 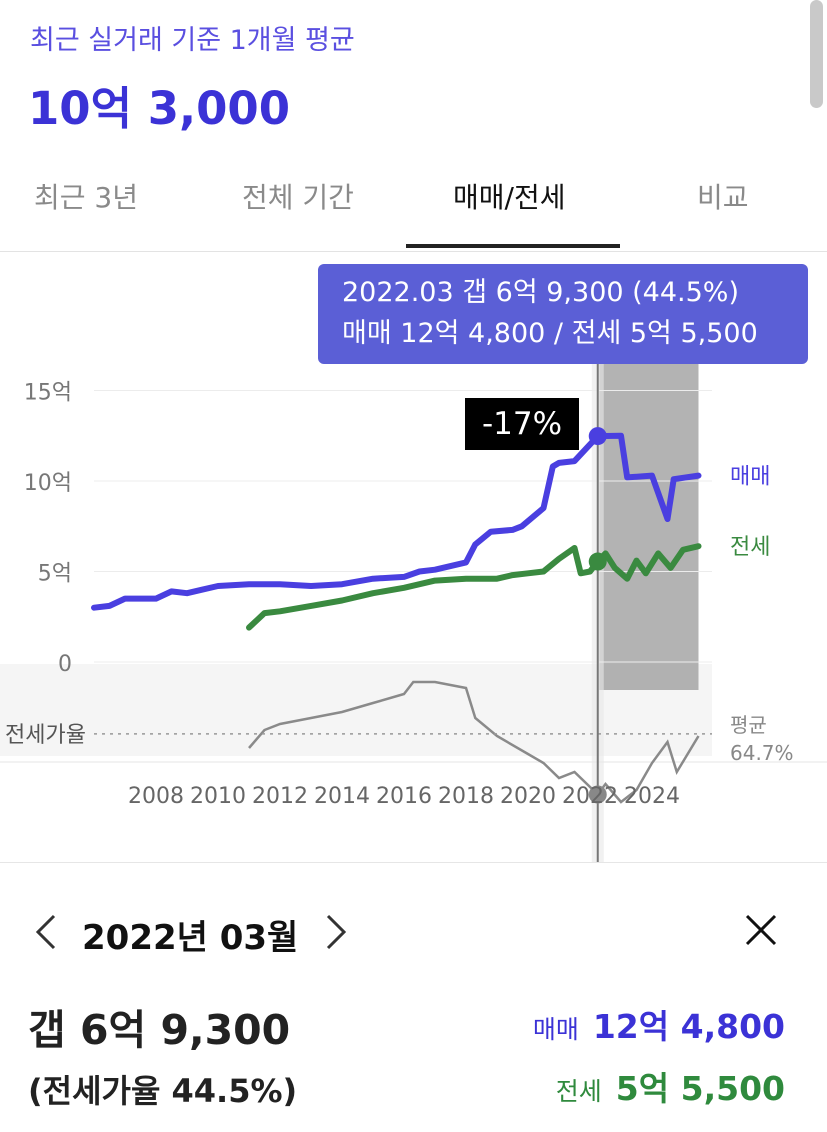 I want to click on detail-date: 2022년 03월, so click(x=190, y=938).